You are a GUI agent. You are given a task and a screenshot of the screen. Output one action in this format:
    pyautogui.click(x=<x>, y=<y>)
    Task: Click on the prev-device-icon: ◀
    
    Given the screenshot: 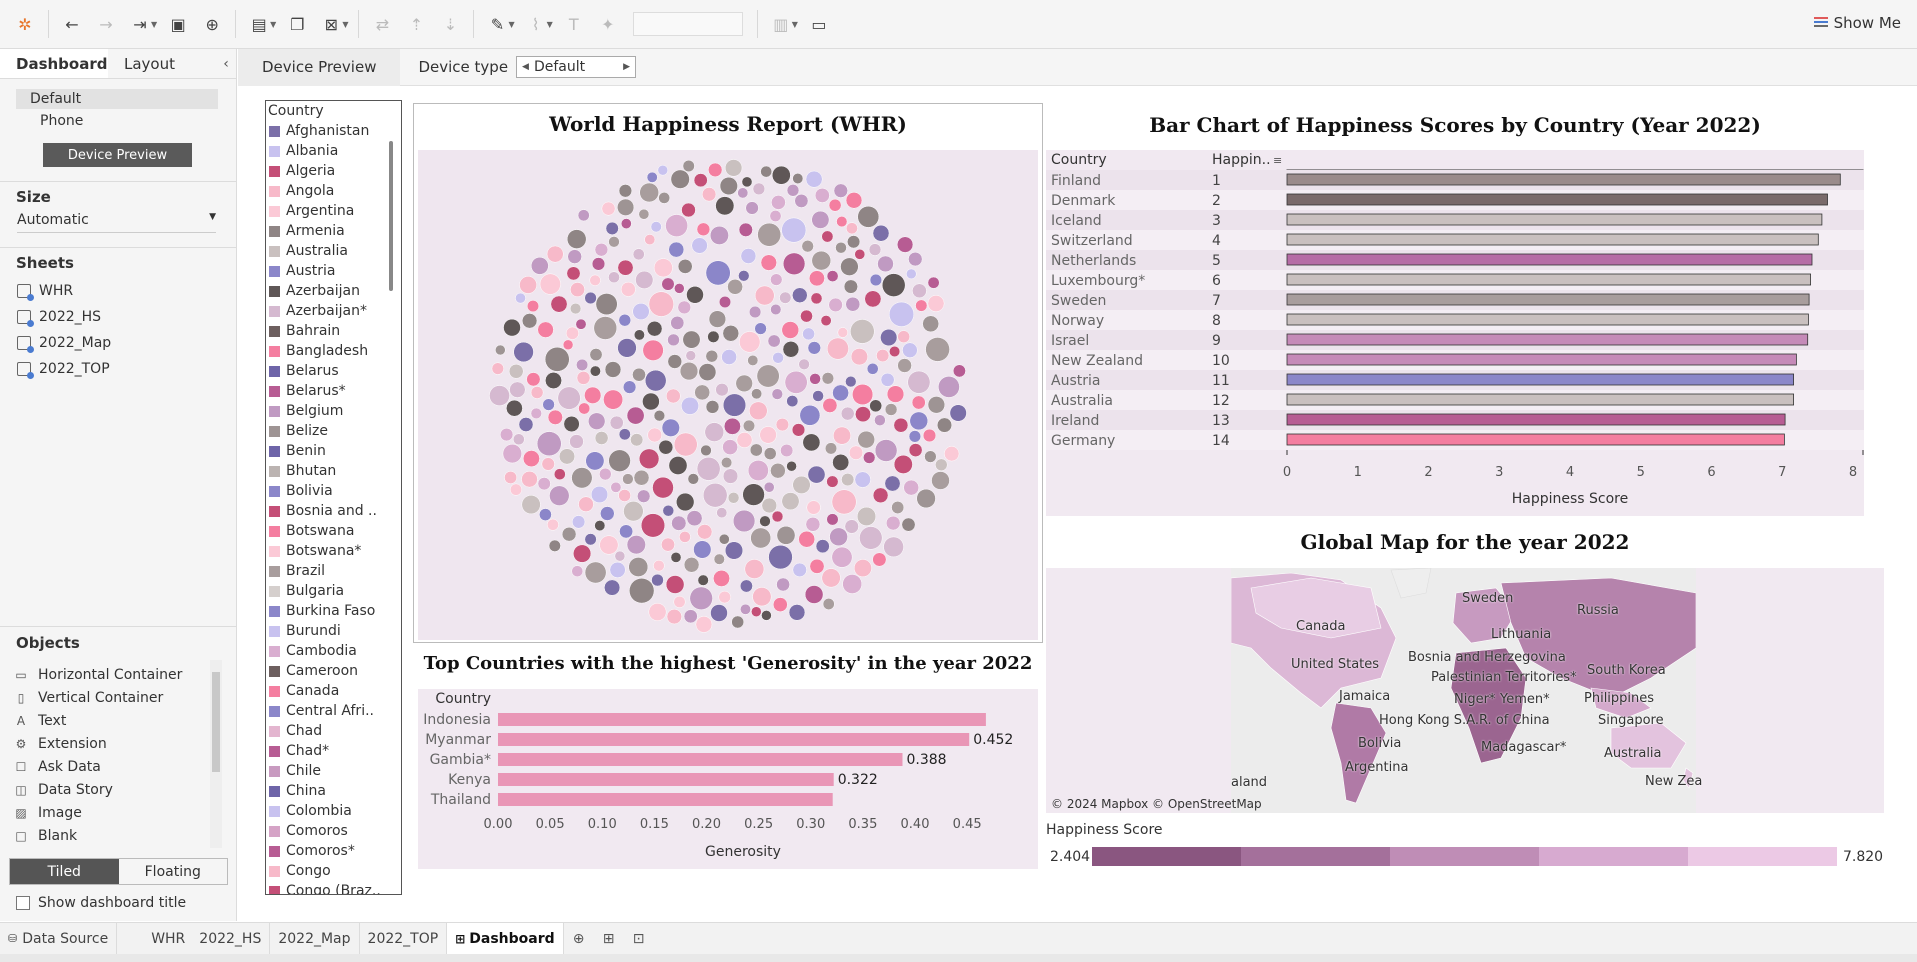 What is the action you would take?
    pyautogui.click(x=525, y=67)
    